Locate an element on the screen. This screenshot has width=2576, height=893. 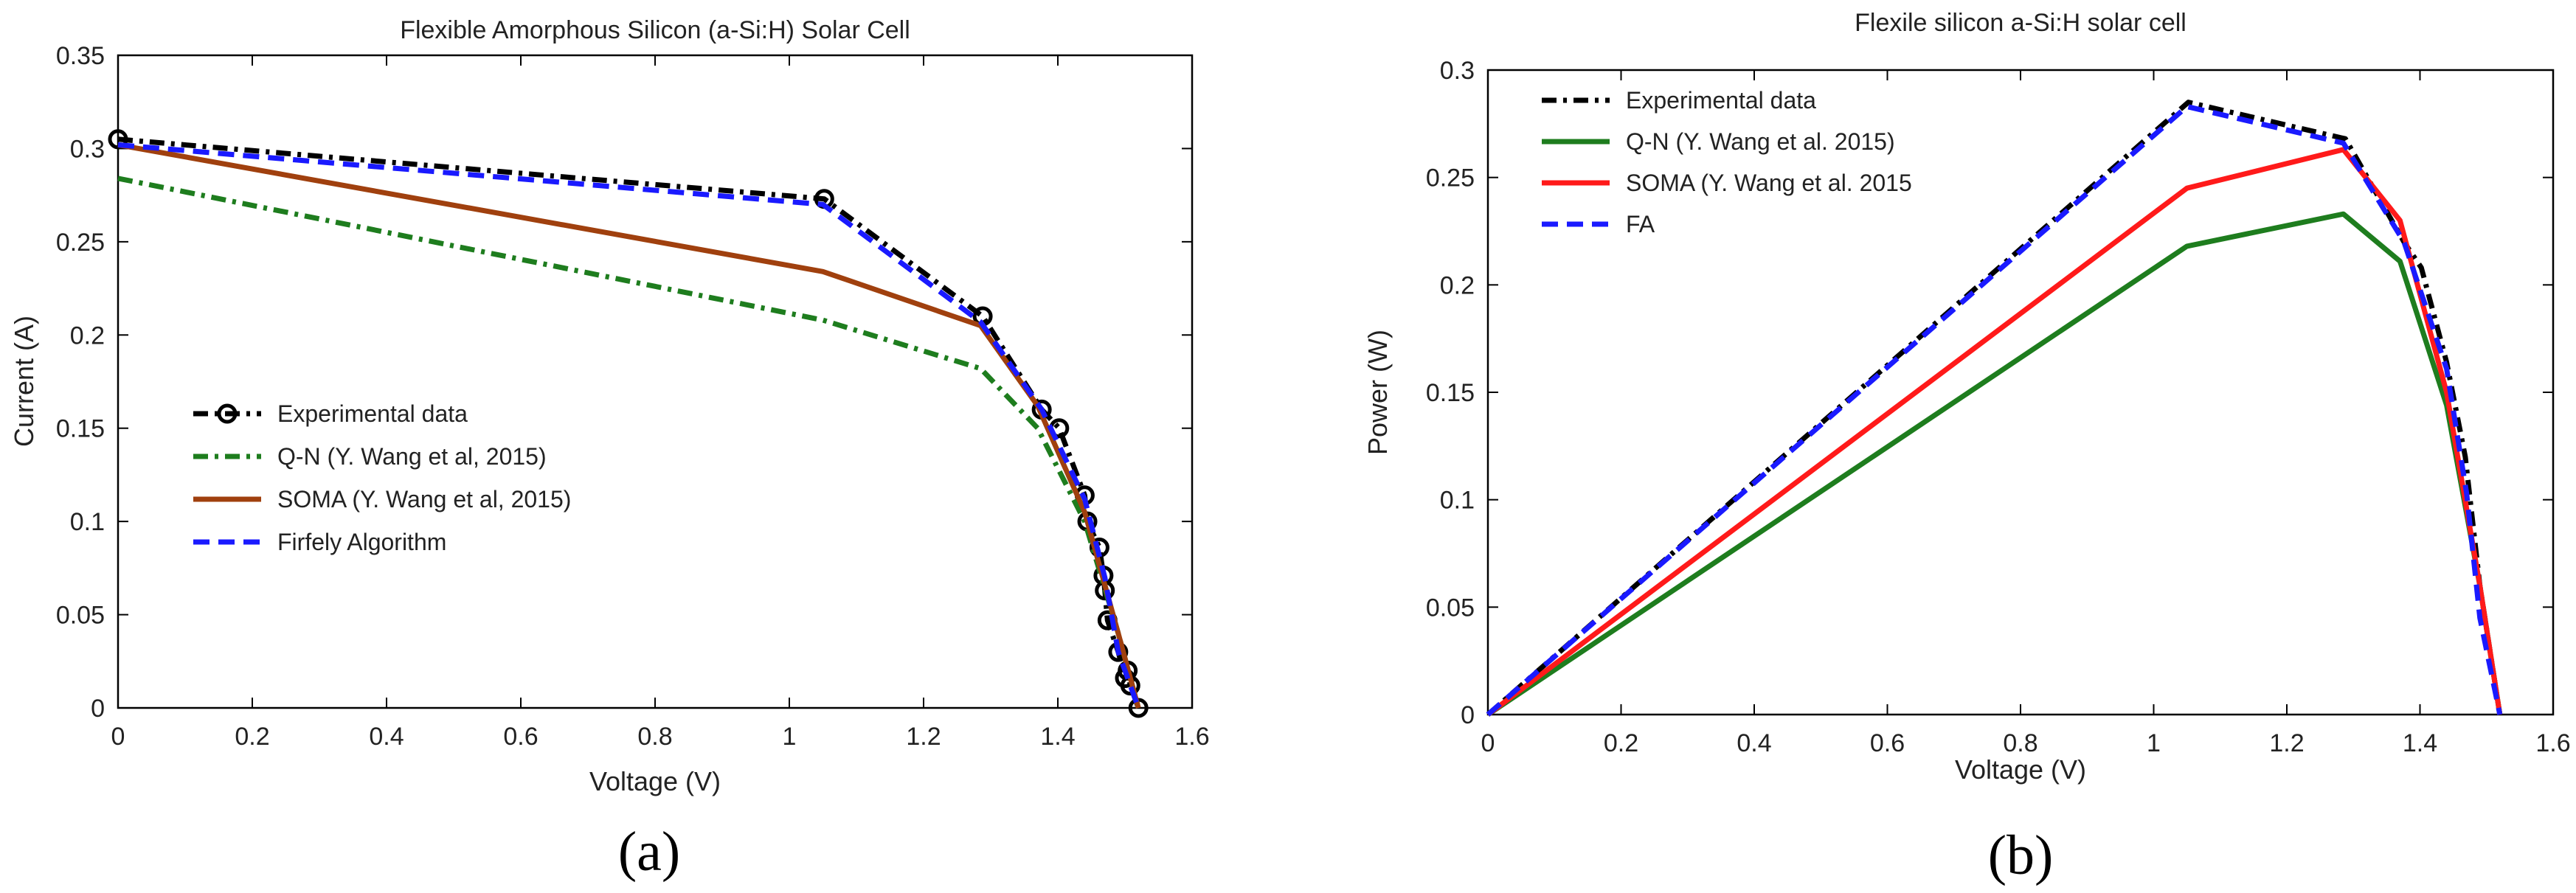
legend-marker is located at coordinates (228, 414).